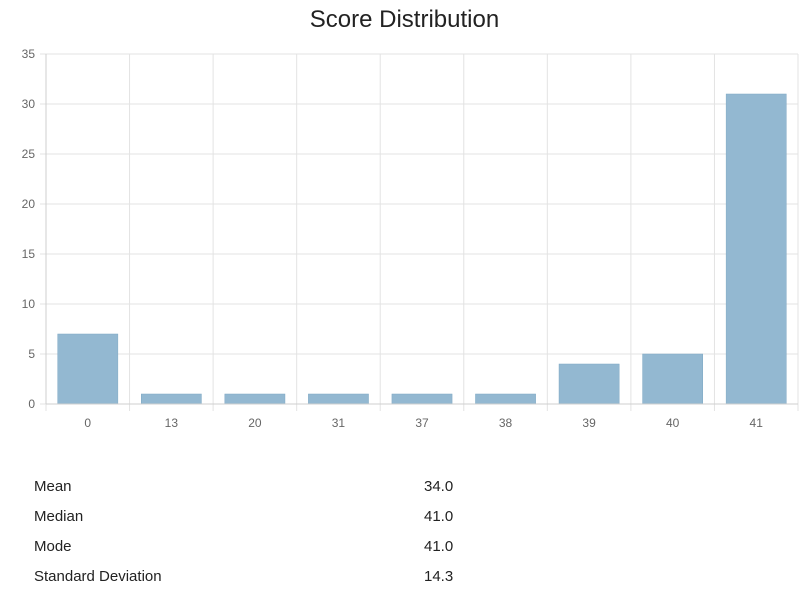 The width and height of the screenshot is (809, 616). I want to click on chart-title: Score Distribution, so click(404, 19).